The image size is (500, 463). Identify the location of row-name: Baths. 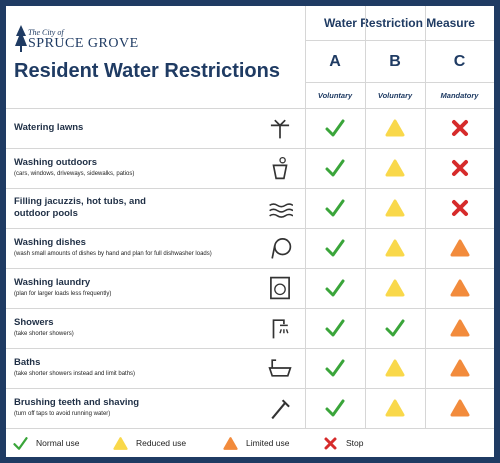
(27, 362).